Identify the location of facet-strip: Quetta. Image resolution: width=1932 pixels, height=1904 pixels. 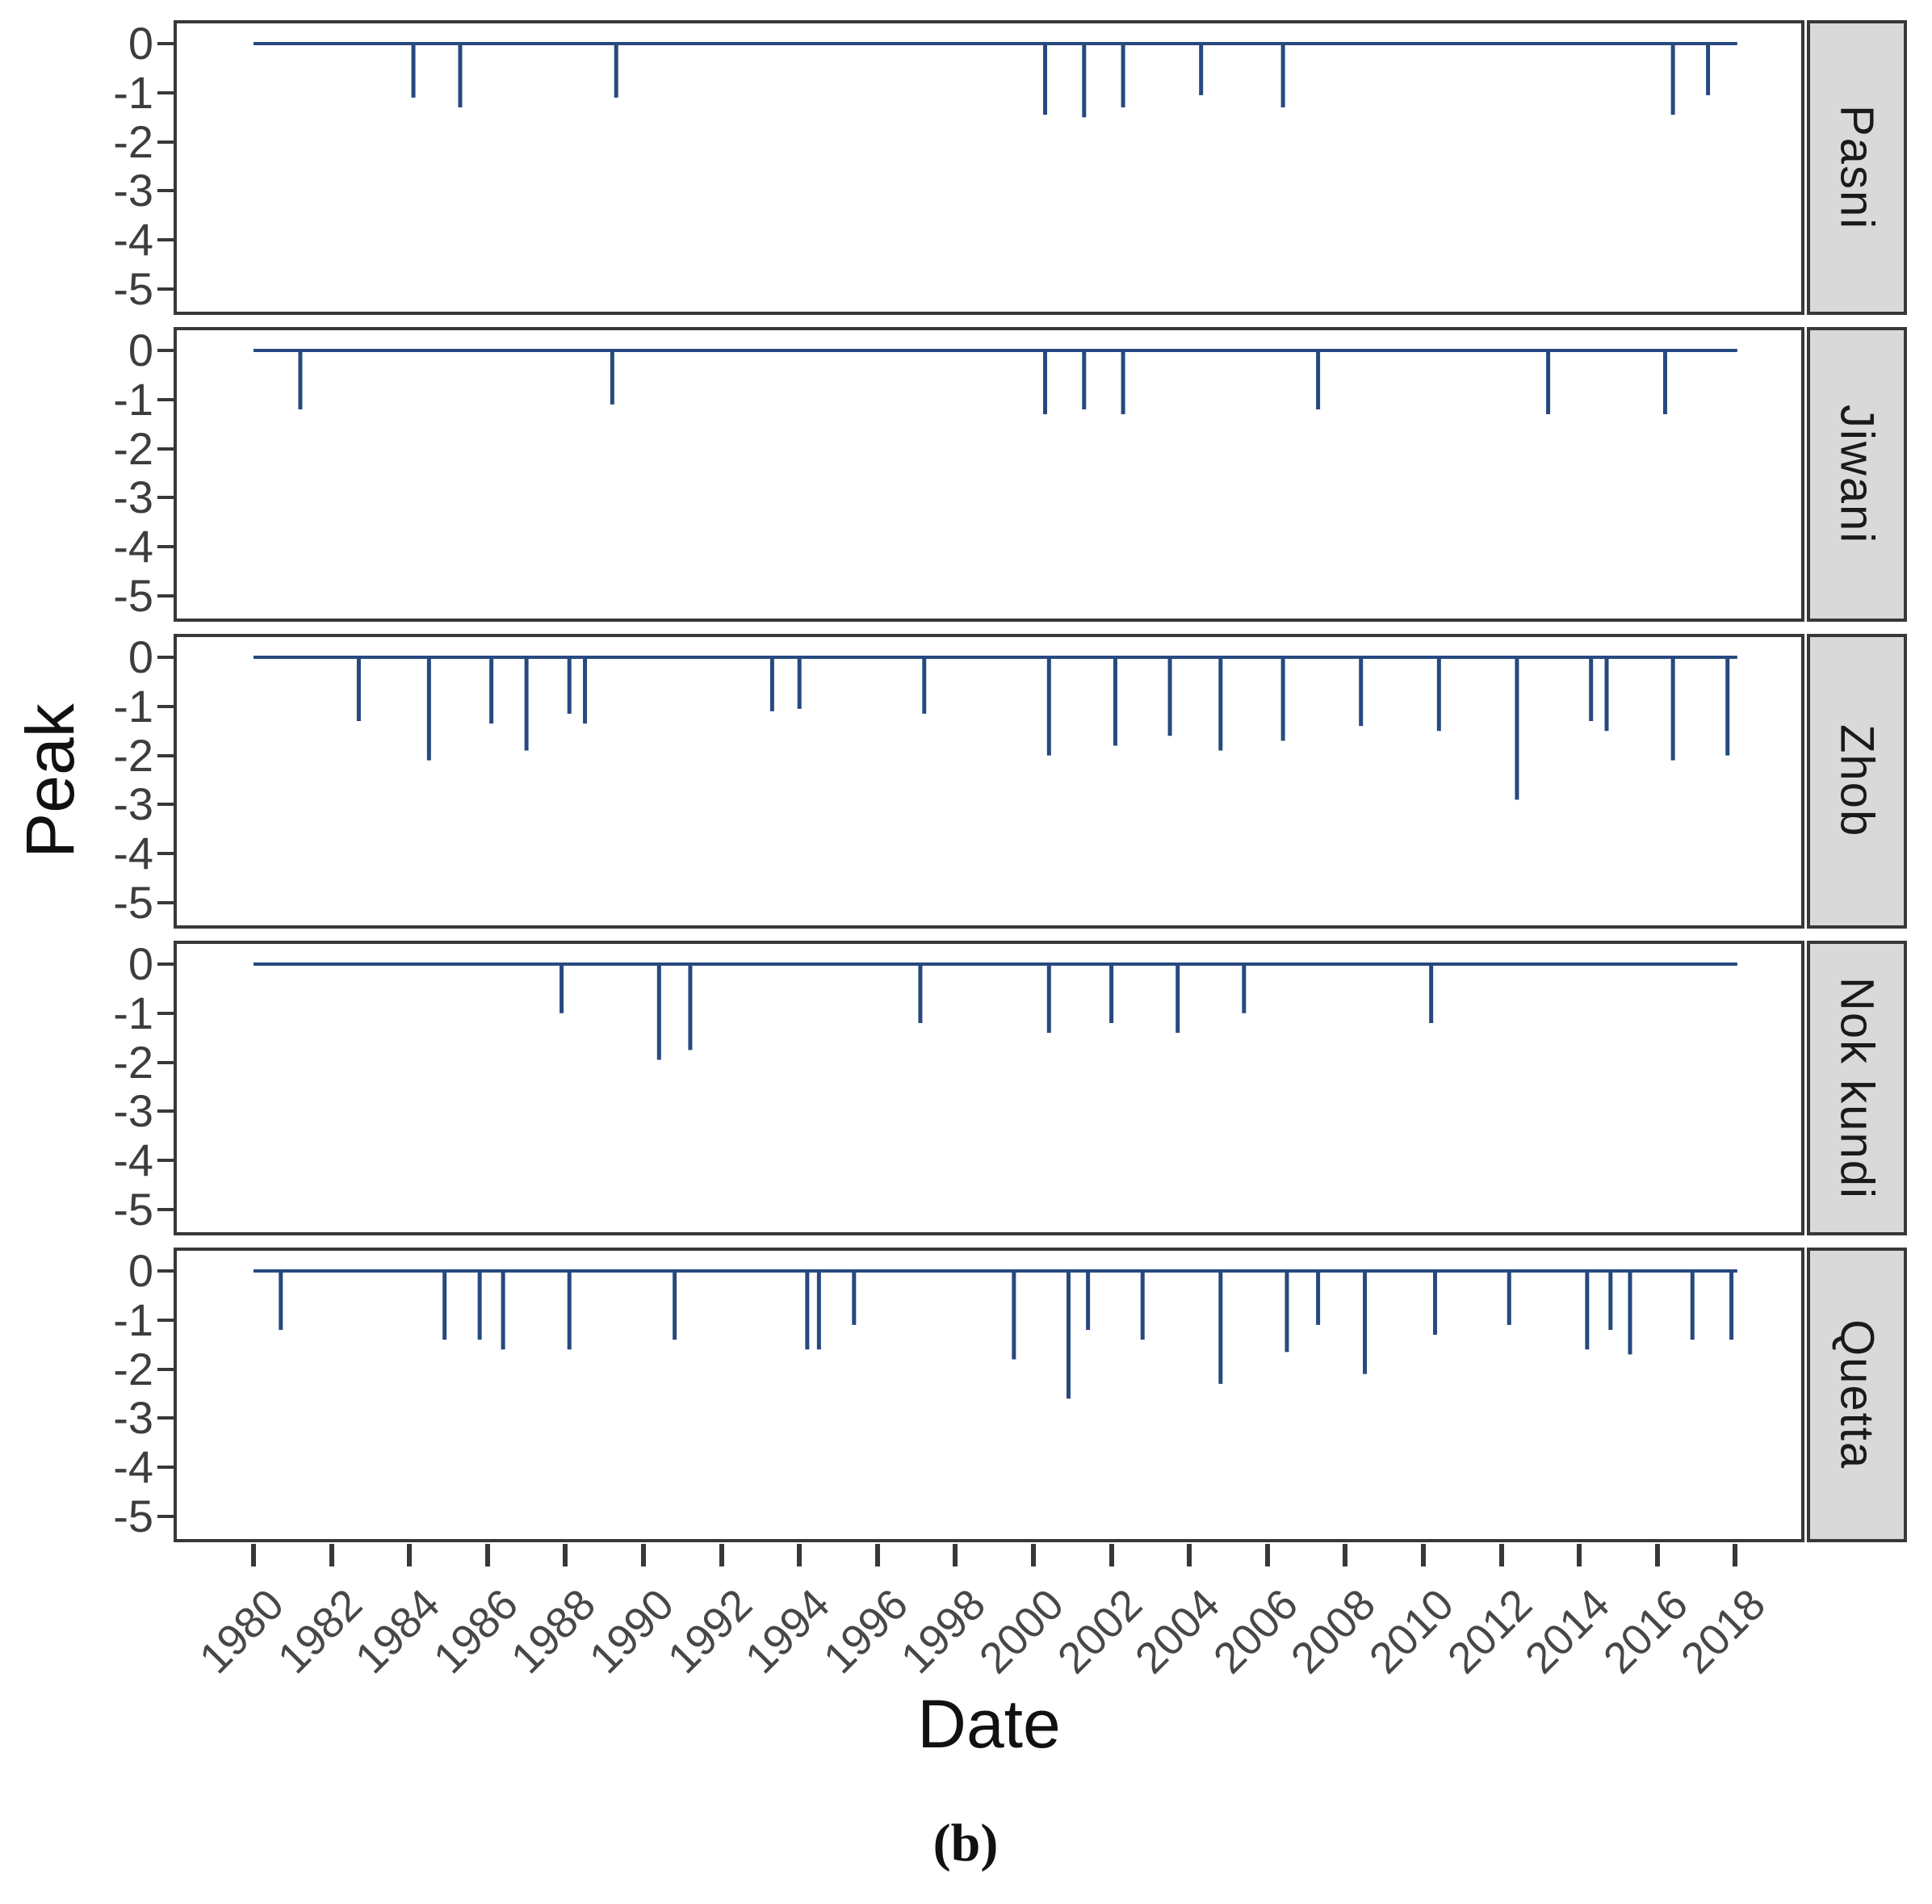
(1857, 1395).